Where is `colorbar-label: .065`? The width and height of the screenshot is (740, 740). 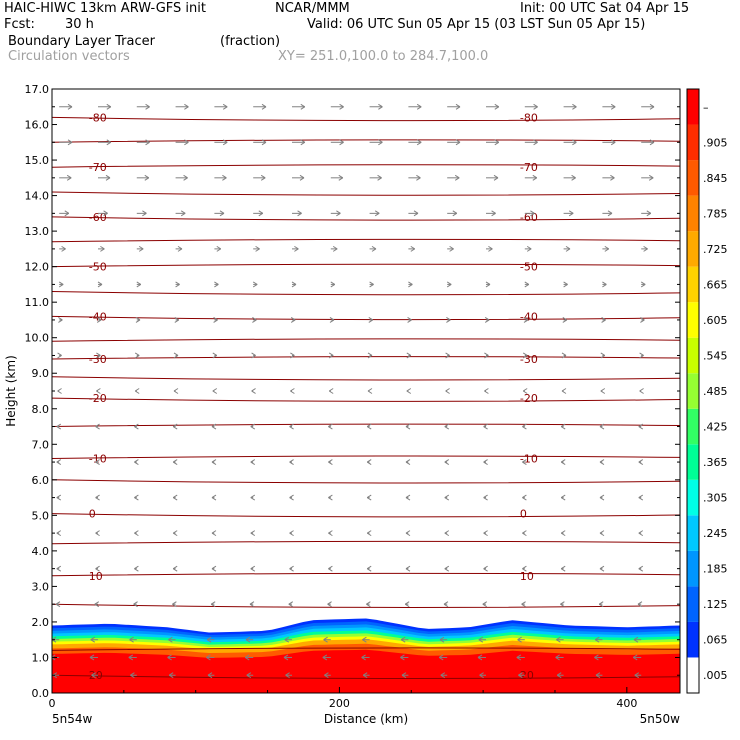
colorbar-label: .065 is located at coordinates (715, 640).